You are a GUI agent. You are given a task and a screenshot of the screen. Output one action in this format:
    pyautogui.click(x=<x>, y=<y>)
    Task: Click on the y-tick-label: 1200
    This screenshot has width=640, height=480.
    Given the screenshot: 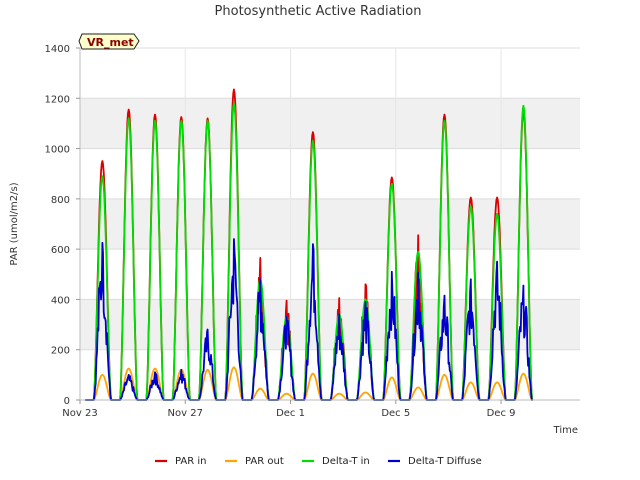 What is the action you would take?
    pyautogui.click(x=57, y=99)
    